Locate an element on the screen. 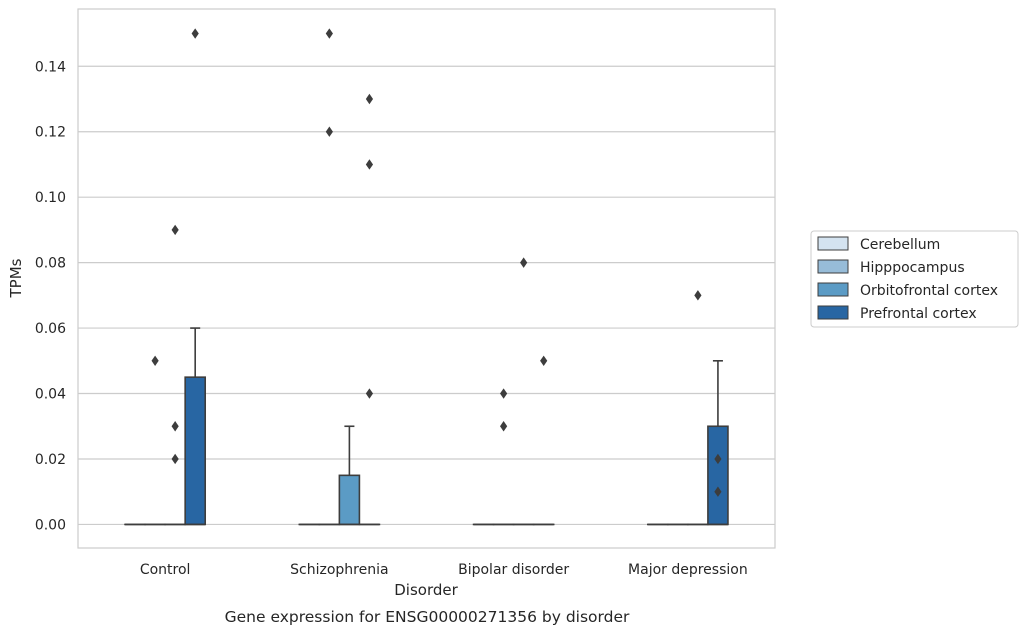 This screenshot has height=634, width=1028. x-axis-label: Disorder is located at coordinates (426, 590).